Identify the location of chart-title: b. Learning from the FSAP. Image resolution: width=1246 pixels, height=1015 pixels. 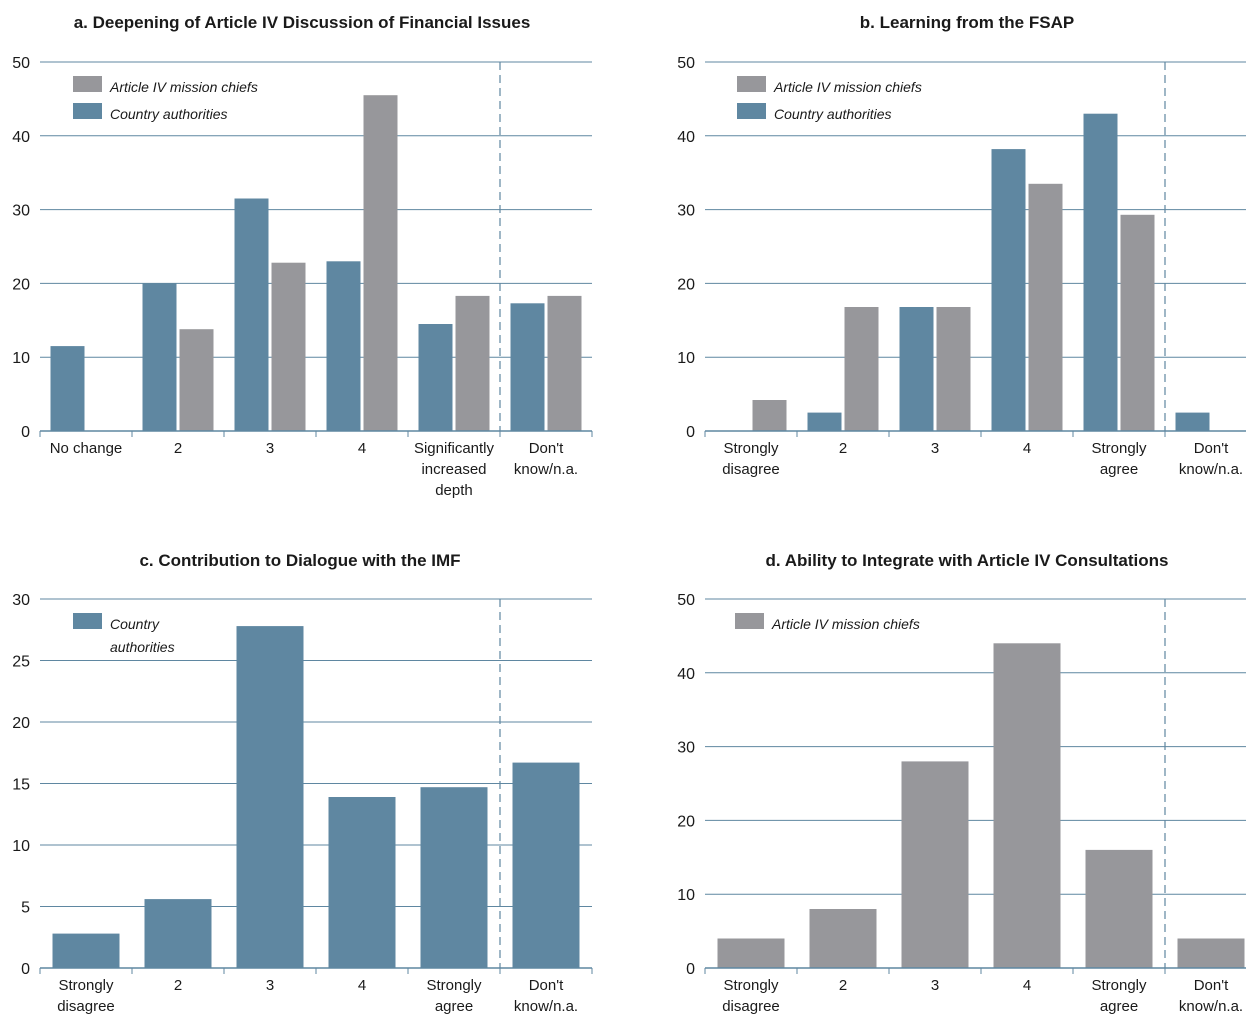
(967, 22).